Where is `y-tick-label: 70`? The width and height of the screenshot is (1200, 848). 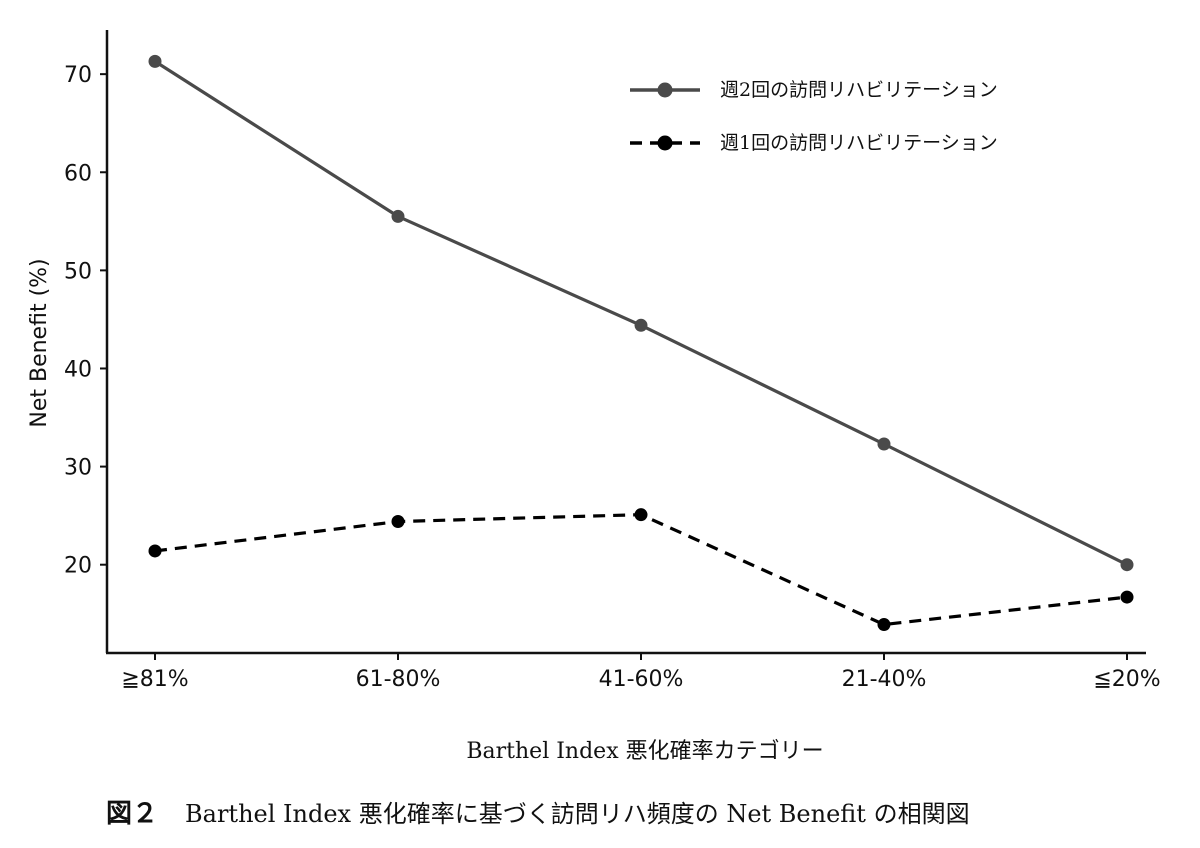
y-tick-label: 70 is located at coordinates (78, 75).